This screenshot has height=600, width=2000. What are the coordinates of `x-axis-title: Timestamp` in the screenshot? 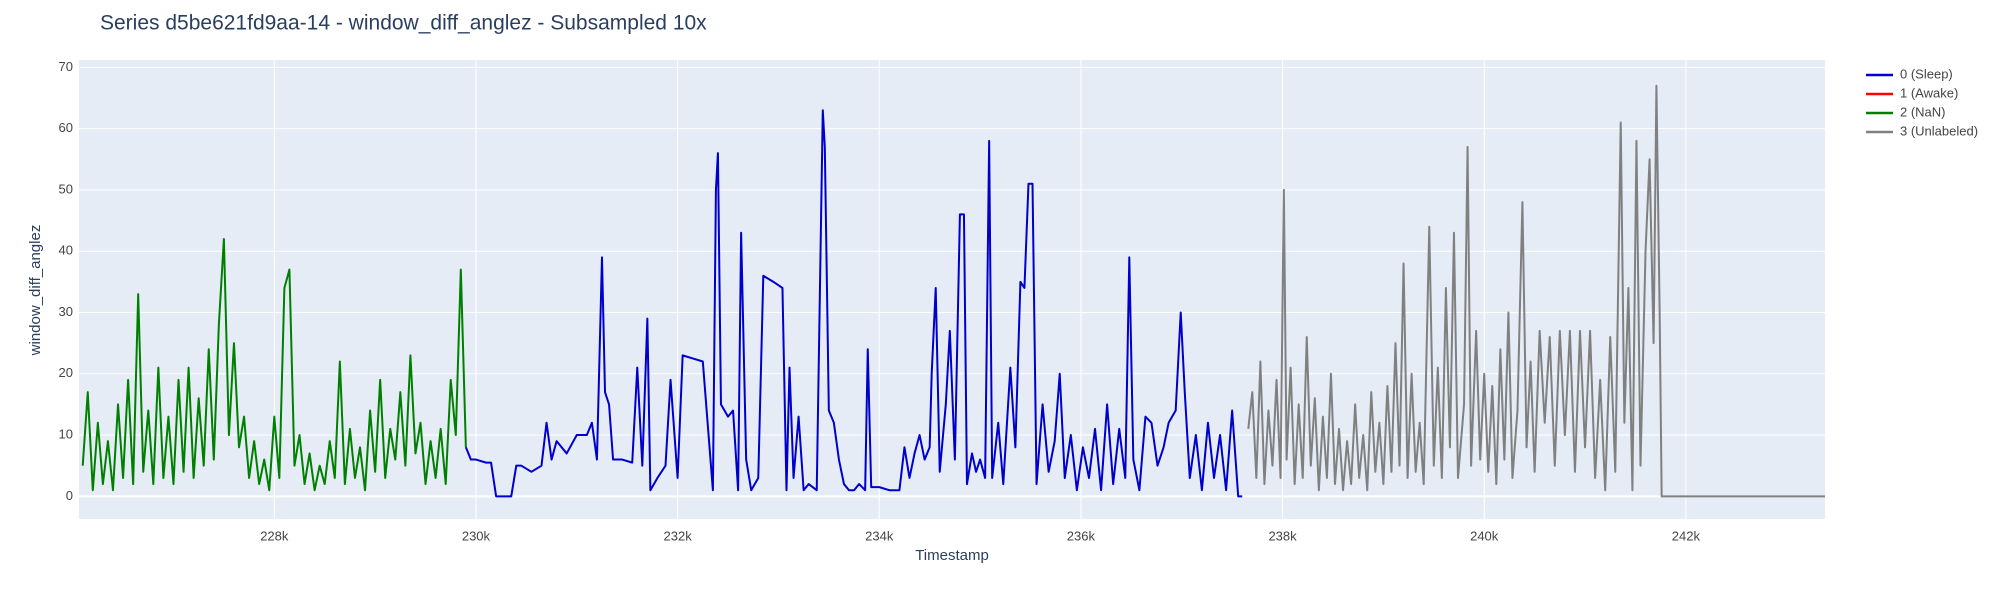 It's located at (952, 555).